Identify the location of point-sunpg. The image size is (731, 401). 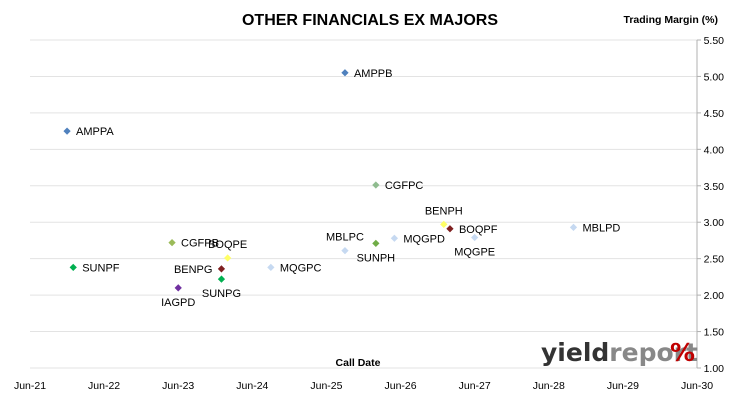
(221, 279).